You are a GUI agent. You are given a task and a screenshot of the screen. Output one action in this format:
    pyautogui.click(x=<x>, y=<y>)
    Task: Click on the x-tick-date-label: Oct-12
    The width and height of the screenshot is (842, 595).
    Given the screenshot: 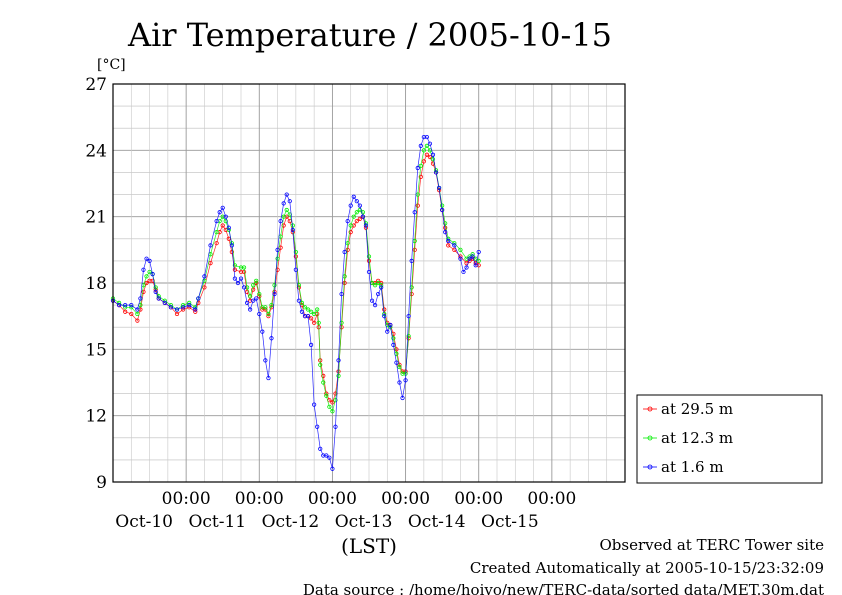 What is the action you would take?
    pyautogui.click(x=291, y=522)
    